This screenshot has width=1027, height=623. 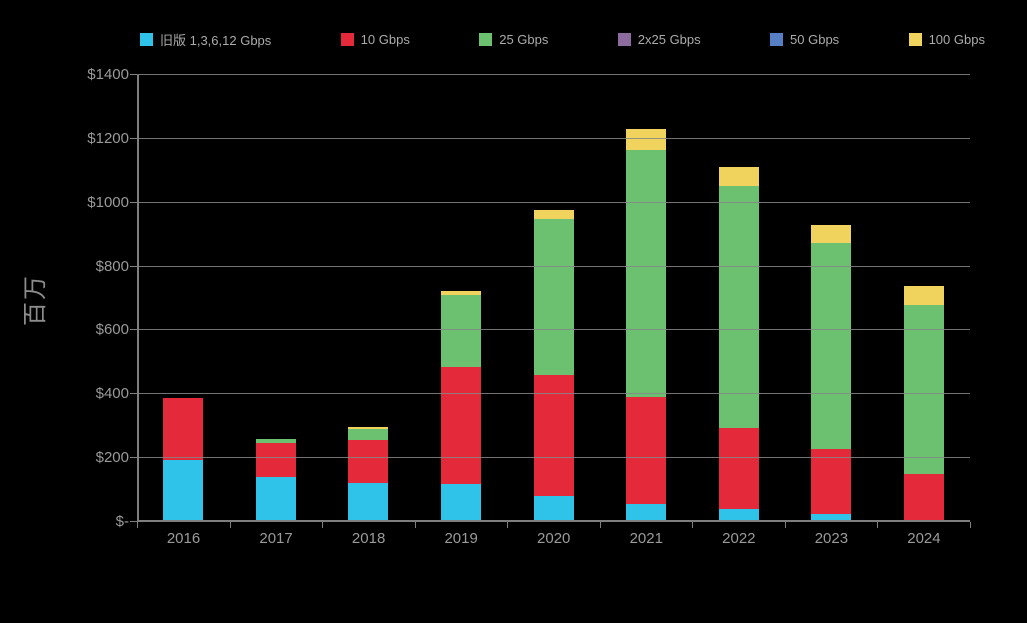 What do you see at coordinates (646, 538) in the screenshot?
I see `x-axis-tick-label: 2021` at bounding box center [646, 538].